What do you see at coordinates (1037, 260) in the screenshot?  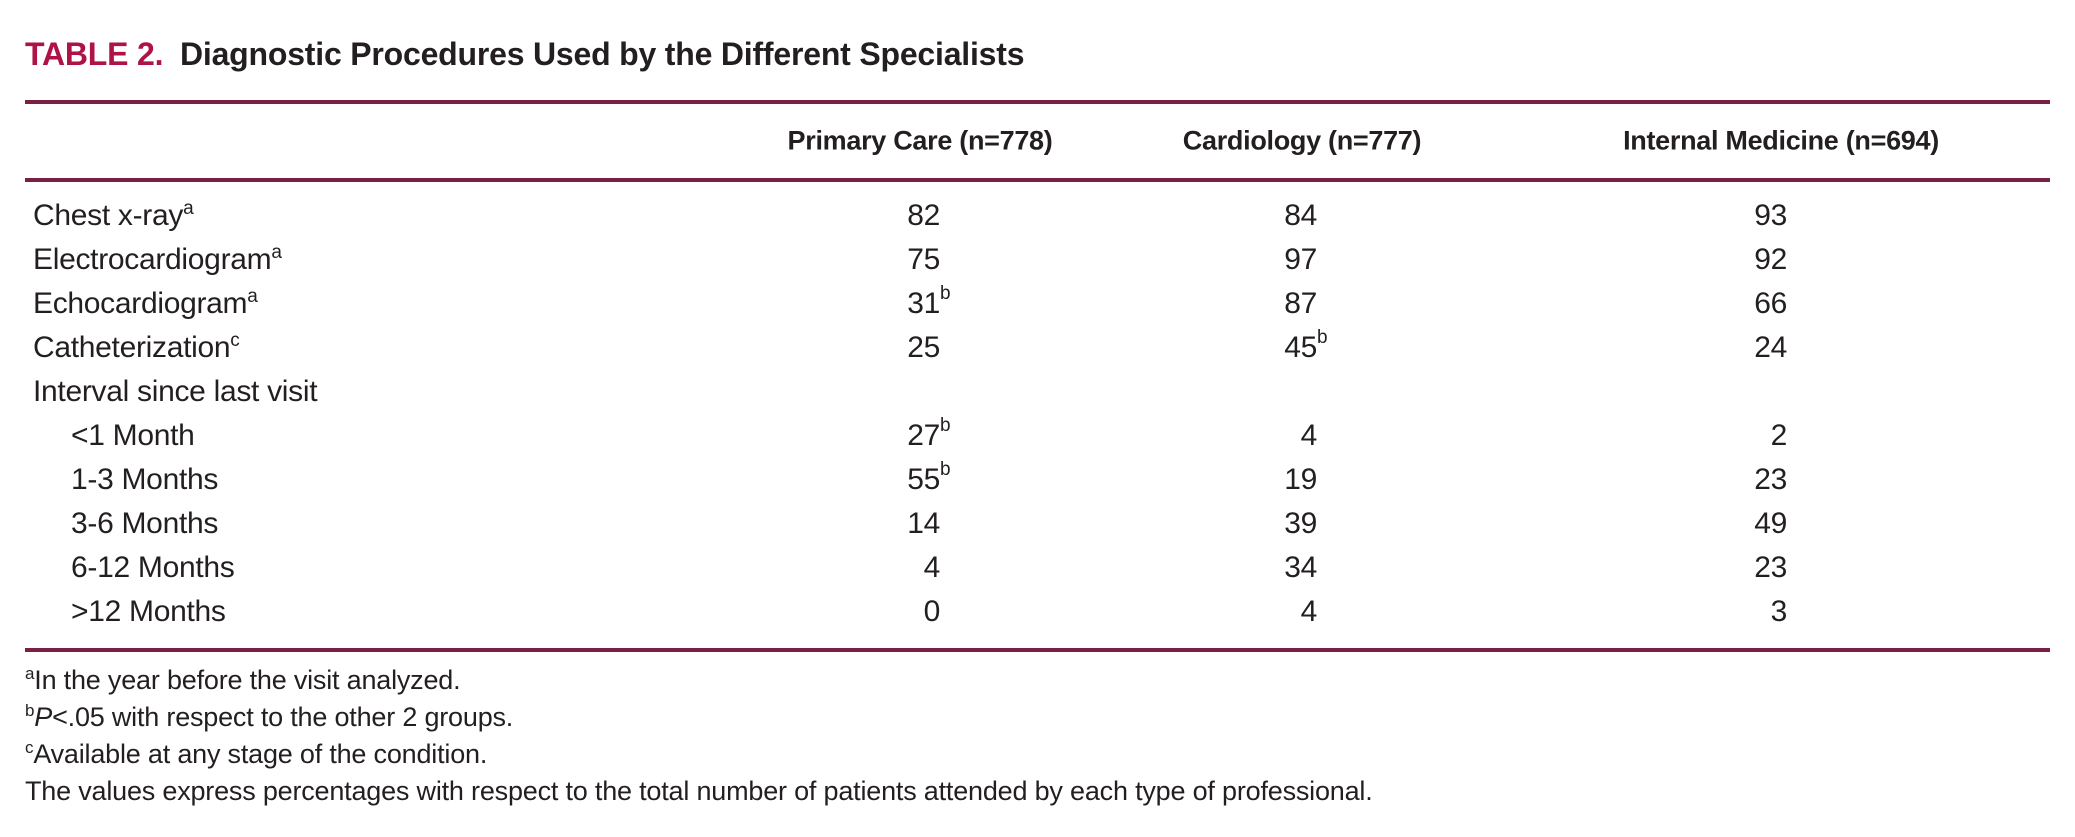 I see `table-row: Electrocardiograma 75 97 92` at bounding box center [1037, 260].